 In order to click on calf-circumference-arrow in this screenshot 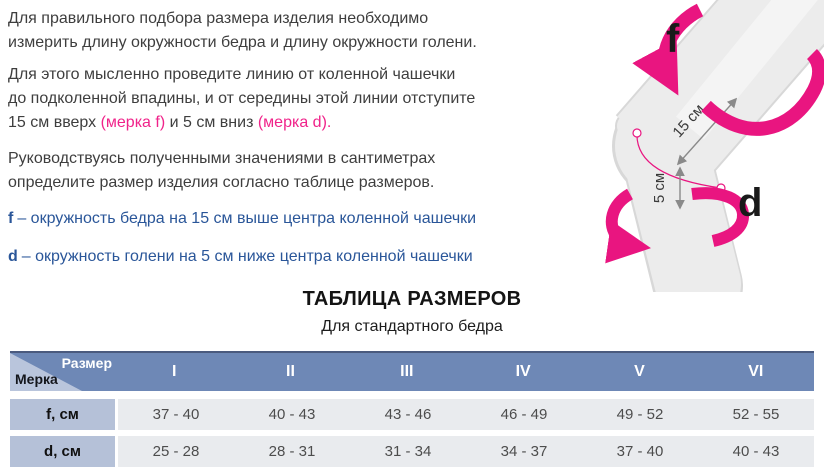, I will do `click(677, 225)`.